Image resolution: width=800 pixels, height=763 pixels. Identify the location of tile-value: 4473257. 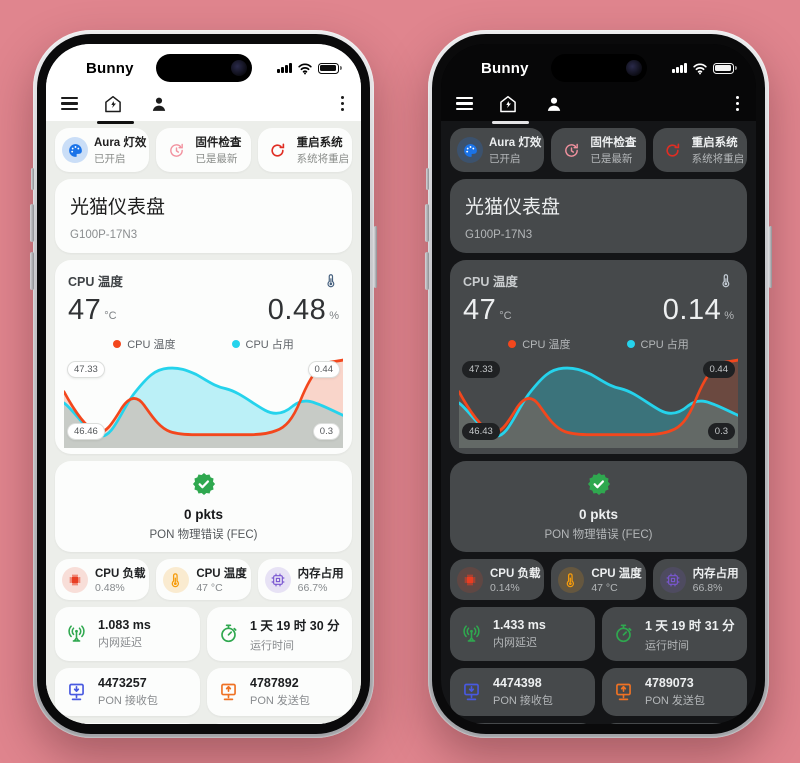
(122, 682).